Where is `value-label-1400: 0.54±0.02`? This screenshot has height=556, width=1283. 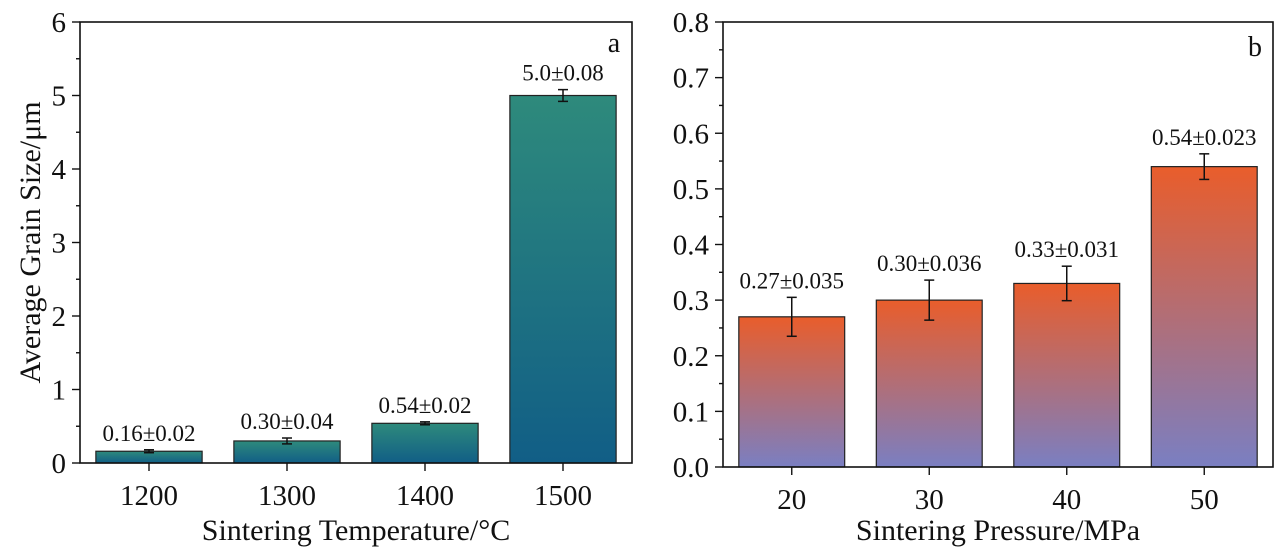 value-label-1400: 0.54±0.02 is located at coordinates (424, 405).